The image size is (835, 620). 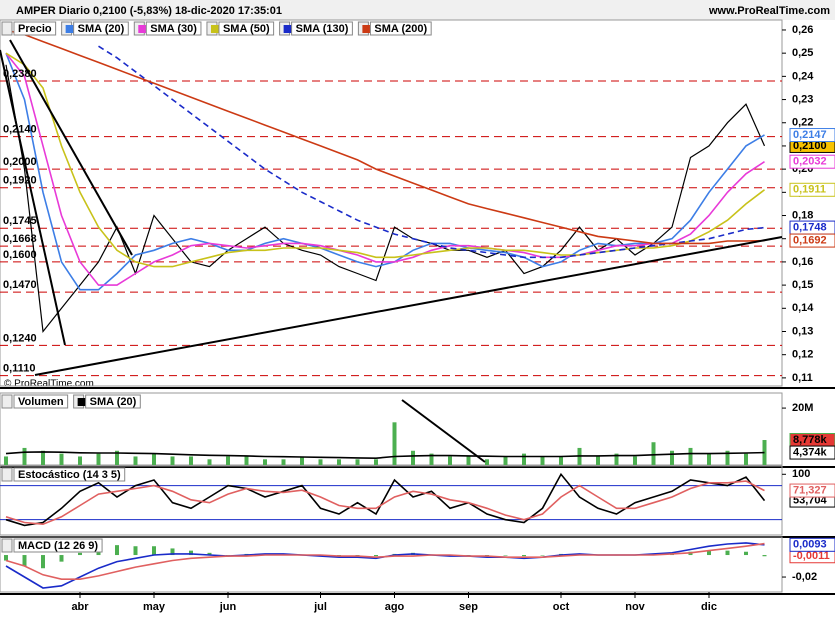 I want to click on x-tick-label: oct, so click(x=561, y=607).